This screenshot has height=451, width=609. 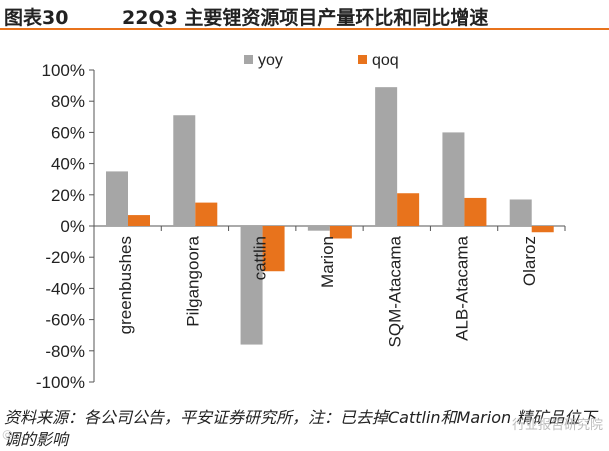 What do you see at coordinates (557, 425) in the screenshot?
I see `watermark: 行业报告研究院` at bounding box center [557, 425].